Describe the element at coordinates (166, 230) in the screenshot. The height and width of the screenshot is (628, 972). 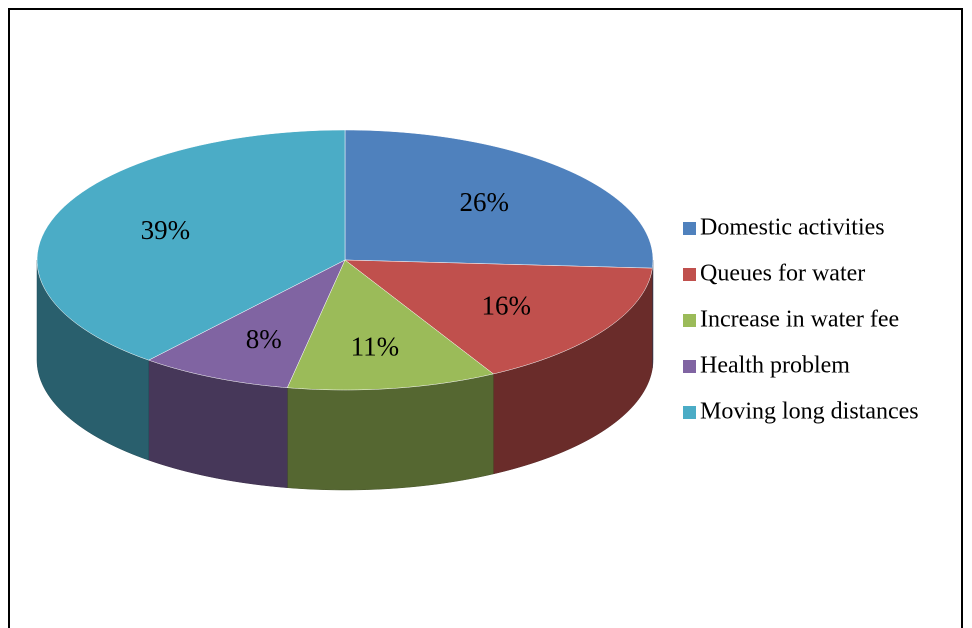
I see `data-label: 39%` at that location.